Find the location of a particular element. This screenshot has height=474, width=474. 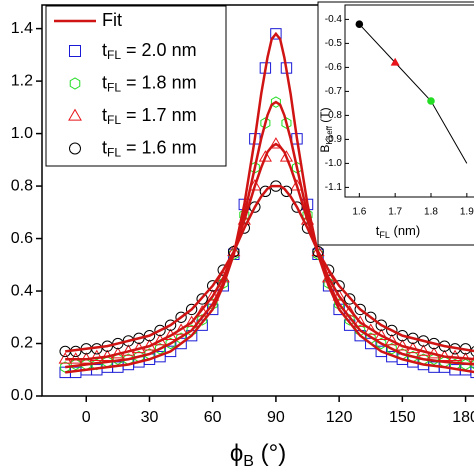

legend-label: tFL = 2.0 nm is located at coordinates (149, 51).